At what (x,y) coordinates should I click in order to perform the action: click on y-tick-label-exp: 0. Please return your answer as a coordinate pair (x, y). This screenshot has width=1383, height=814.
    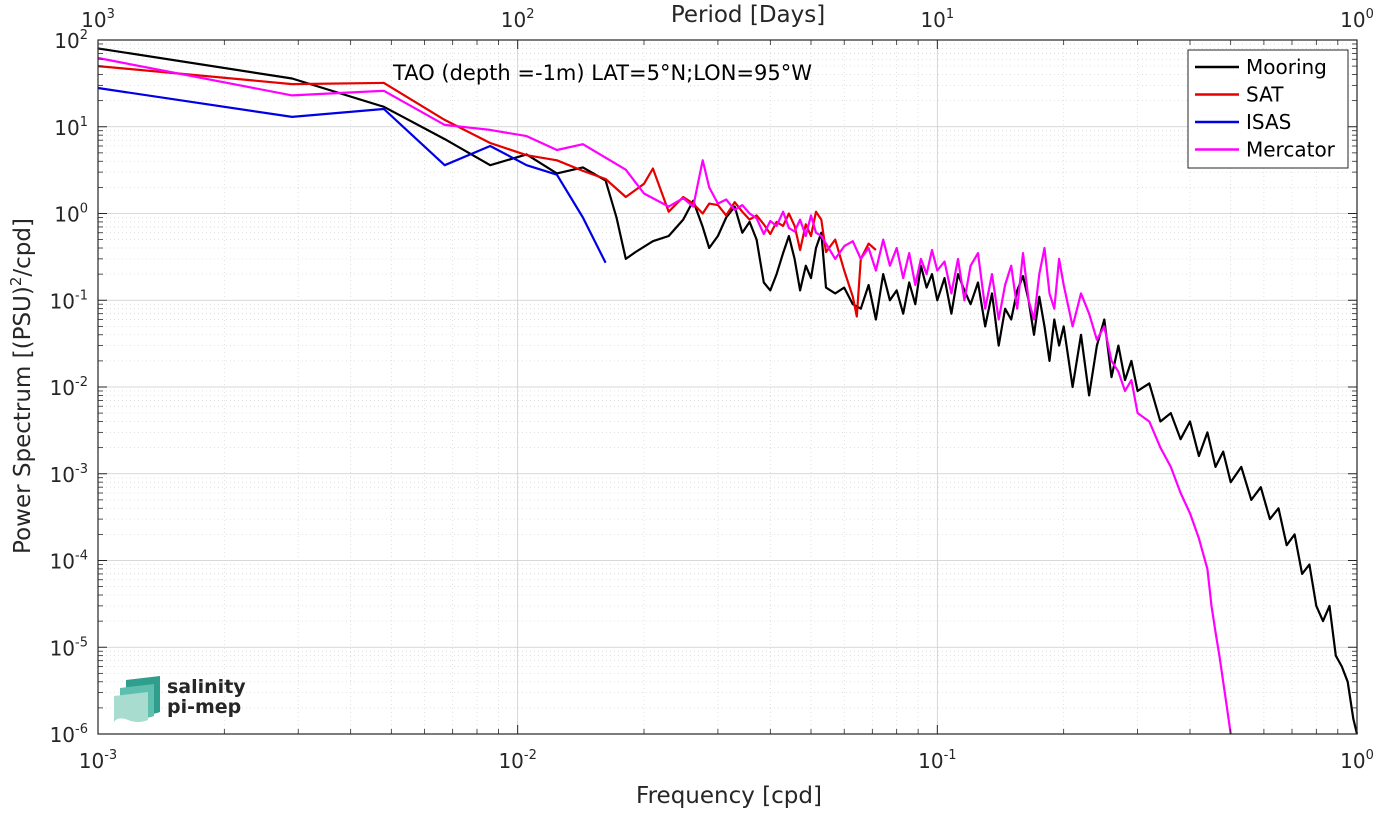
    Looking at the image, I should click on (84, 209).